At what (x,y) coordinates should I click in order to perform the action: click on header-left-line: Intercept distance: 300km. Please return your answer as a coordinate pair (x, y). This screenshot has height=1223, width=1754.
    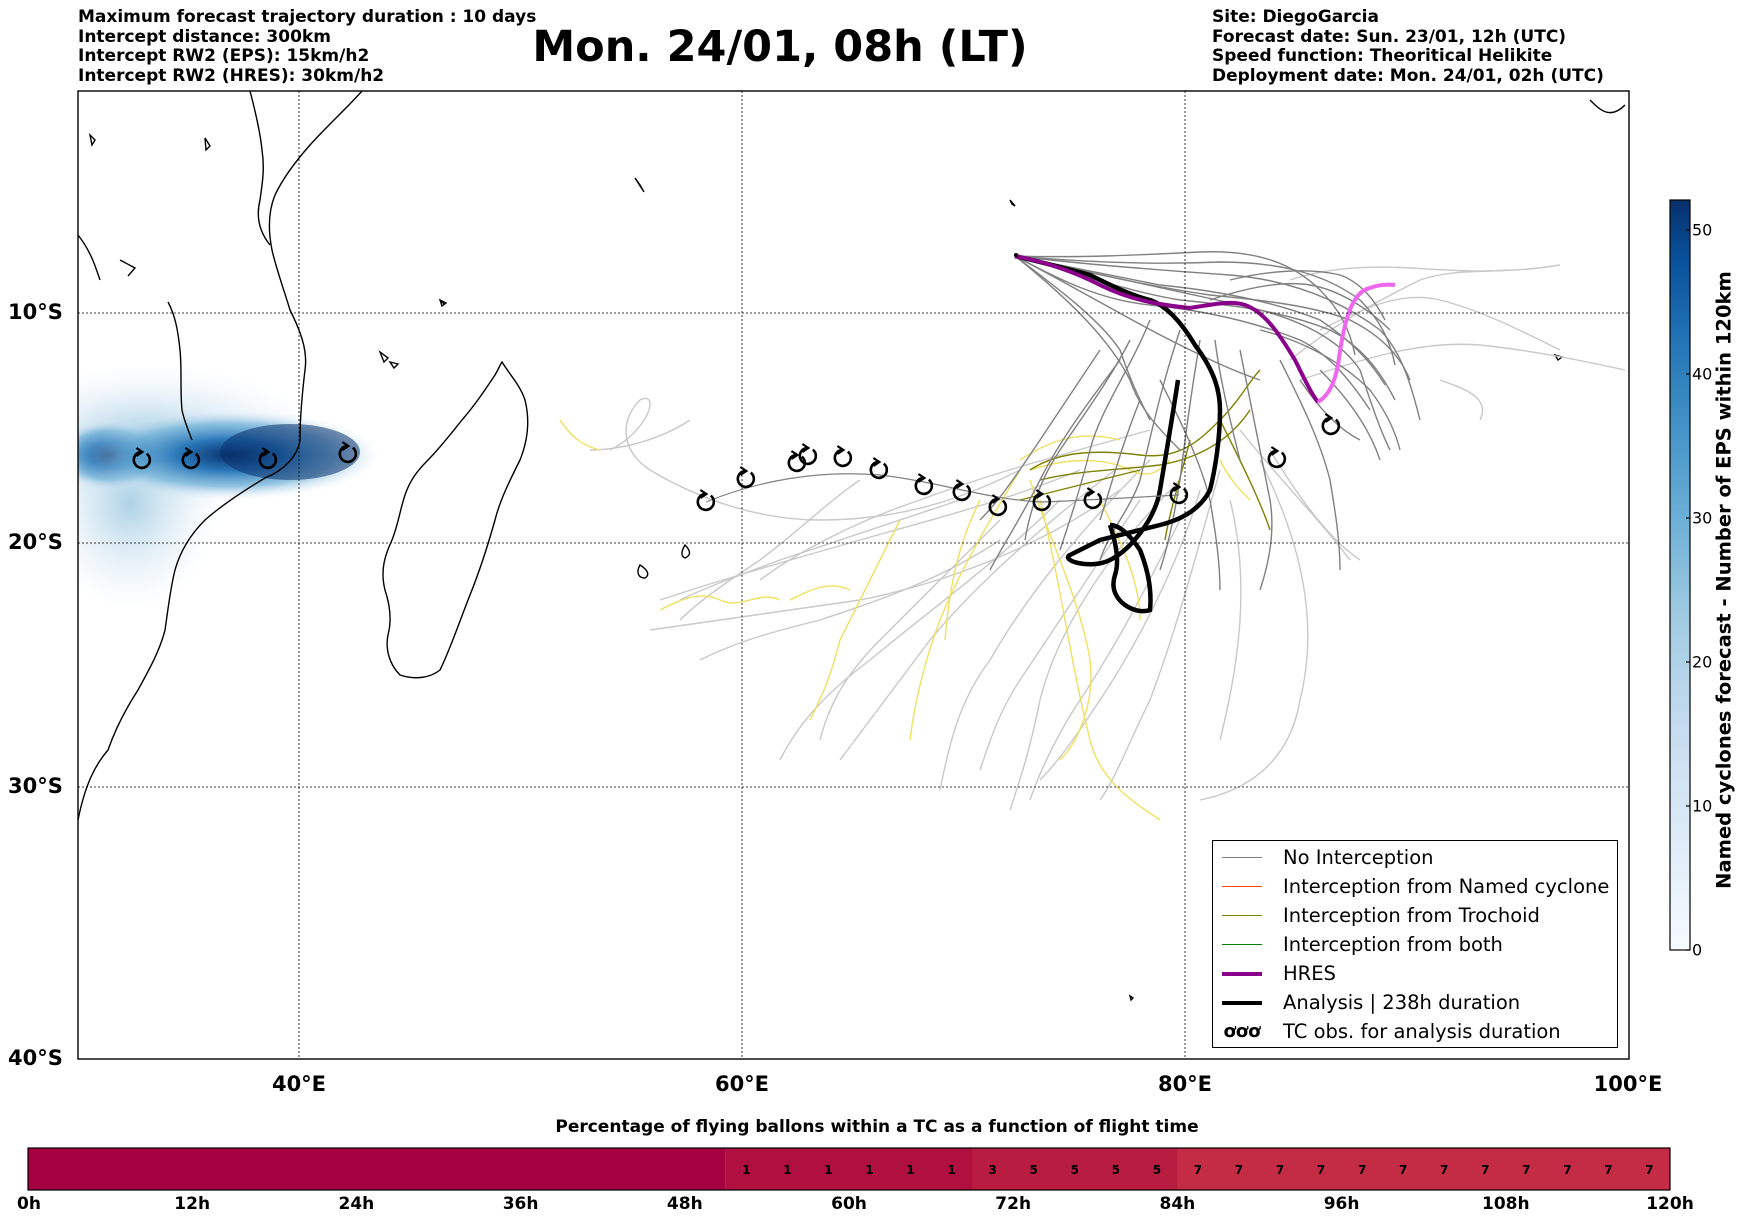
    Looking at the image, I should click on (204, 36).